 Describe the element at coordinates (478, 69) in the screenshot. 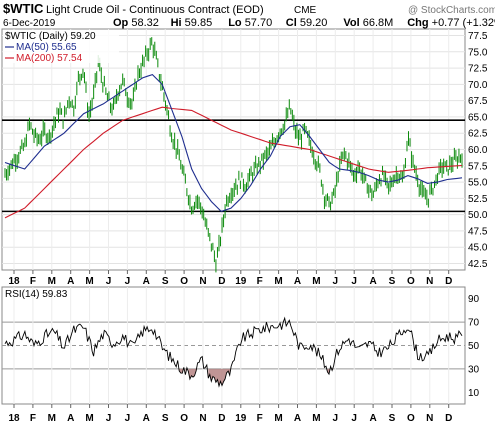

I see `price-y-tick: 72.5` at that location.